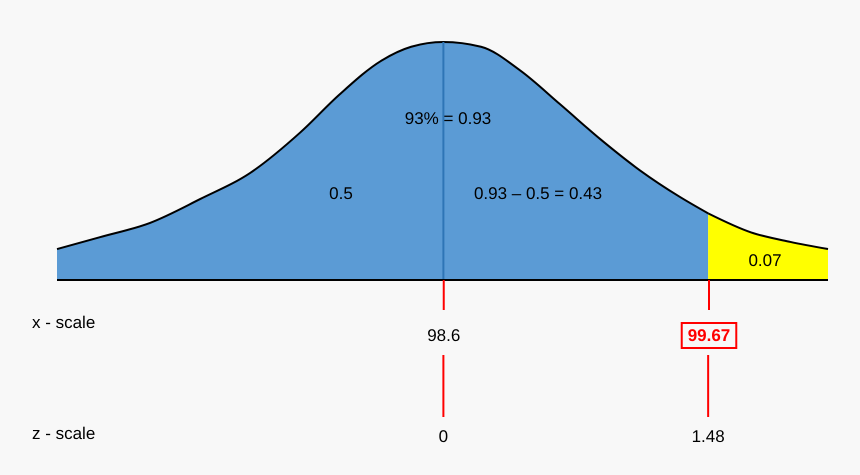  Describe the element at coordinates (448, 118) in the screenshot. I see `annotation: 93% = 0.93` at that location.